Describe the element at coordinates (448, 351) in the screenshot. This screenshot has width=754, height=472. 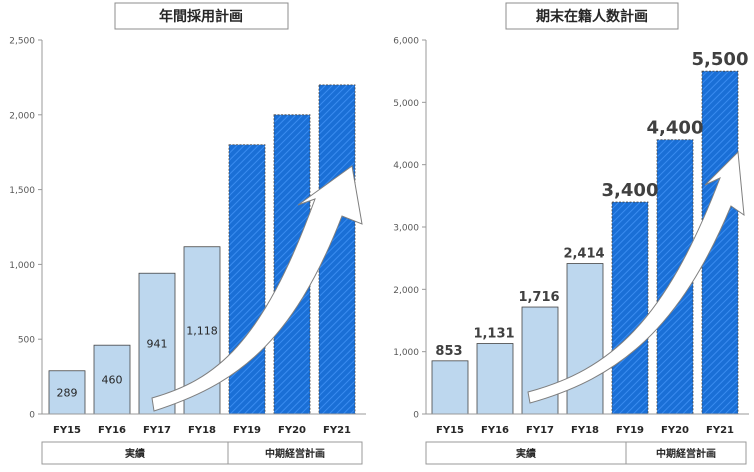
I see `data-label: 853` at that location.